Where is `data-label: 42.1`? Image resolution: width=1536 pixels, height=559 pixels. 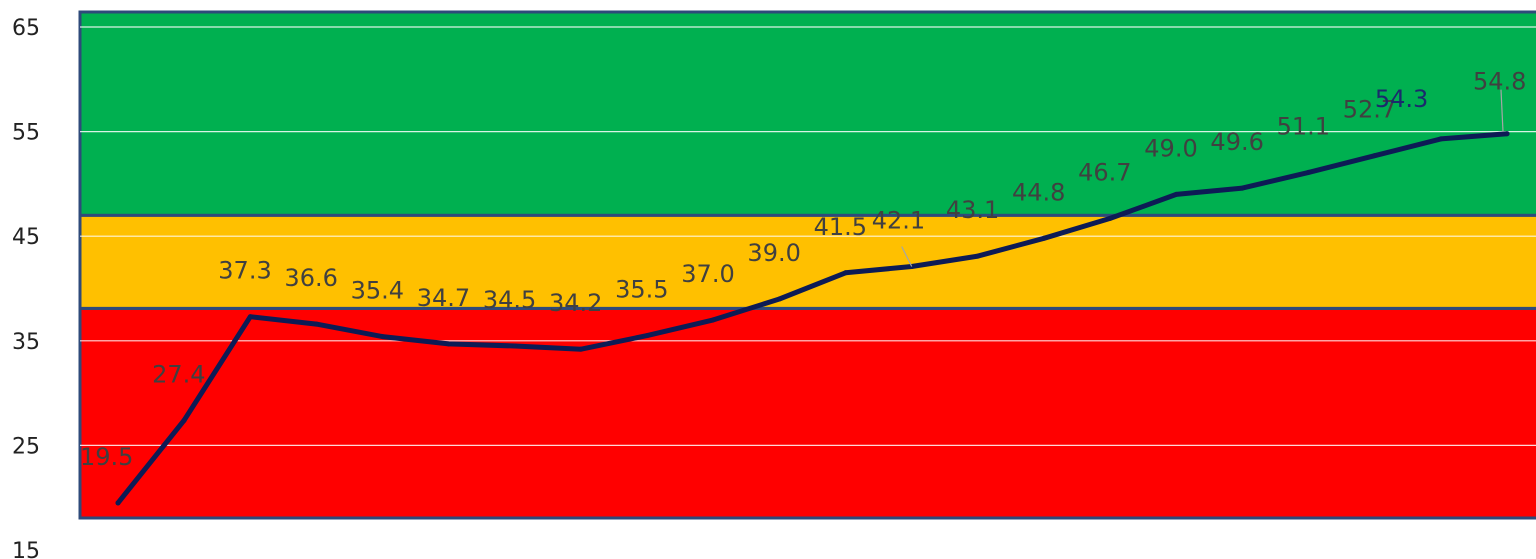
data-label: 42.1 is located at coordinates (898, 221).